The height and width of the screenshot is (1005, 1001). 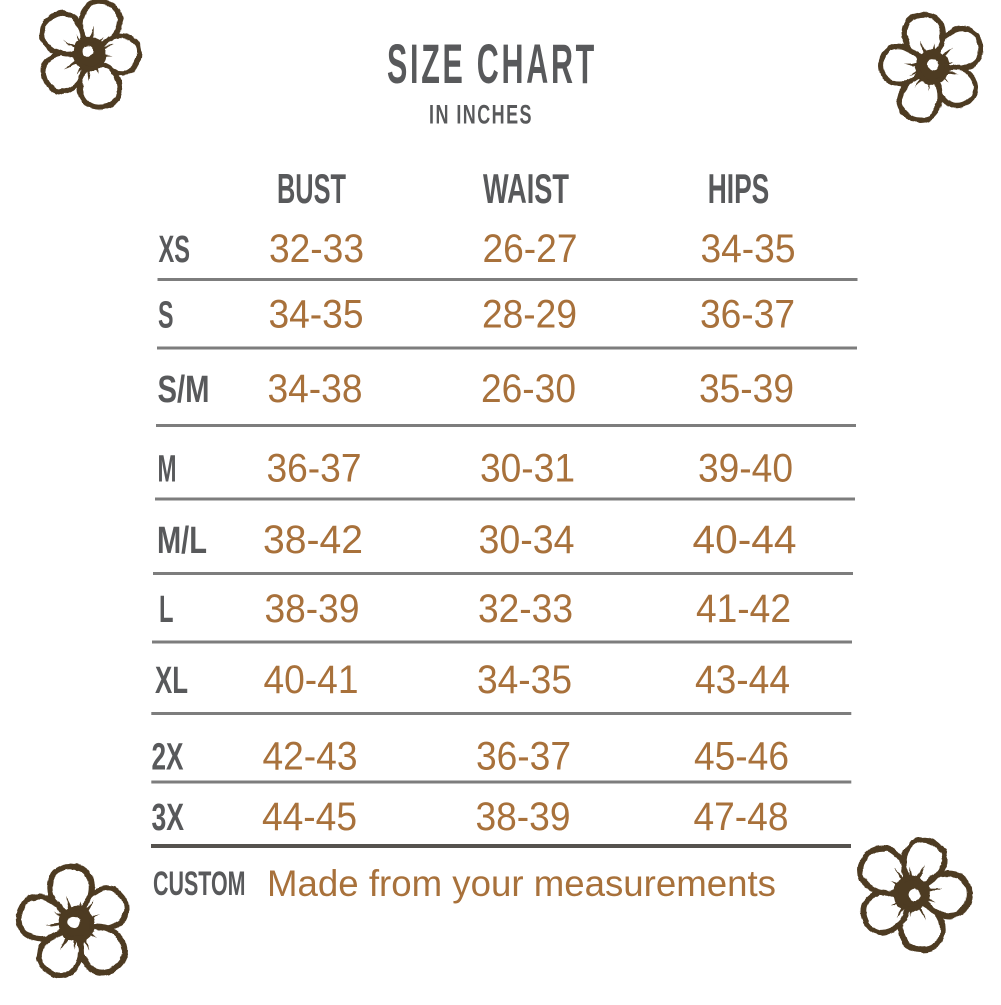 What do you see at coordinates (742, 680) in the screenshot?
I see `svg-text: 43-44` at bounding box center [742, 680].